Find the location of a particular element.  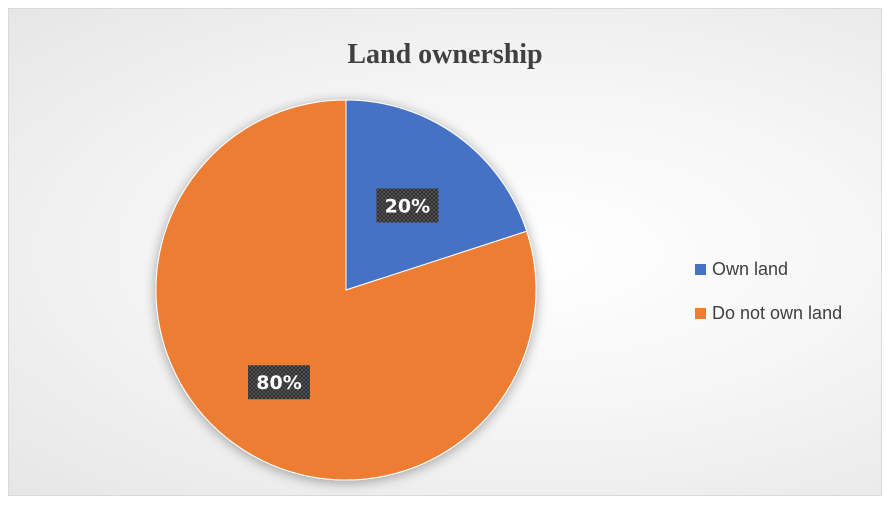

legend-label-own-land: Own land is located at coordinates (750, 268).